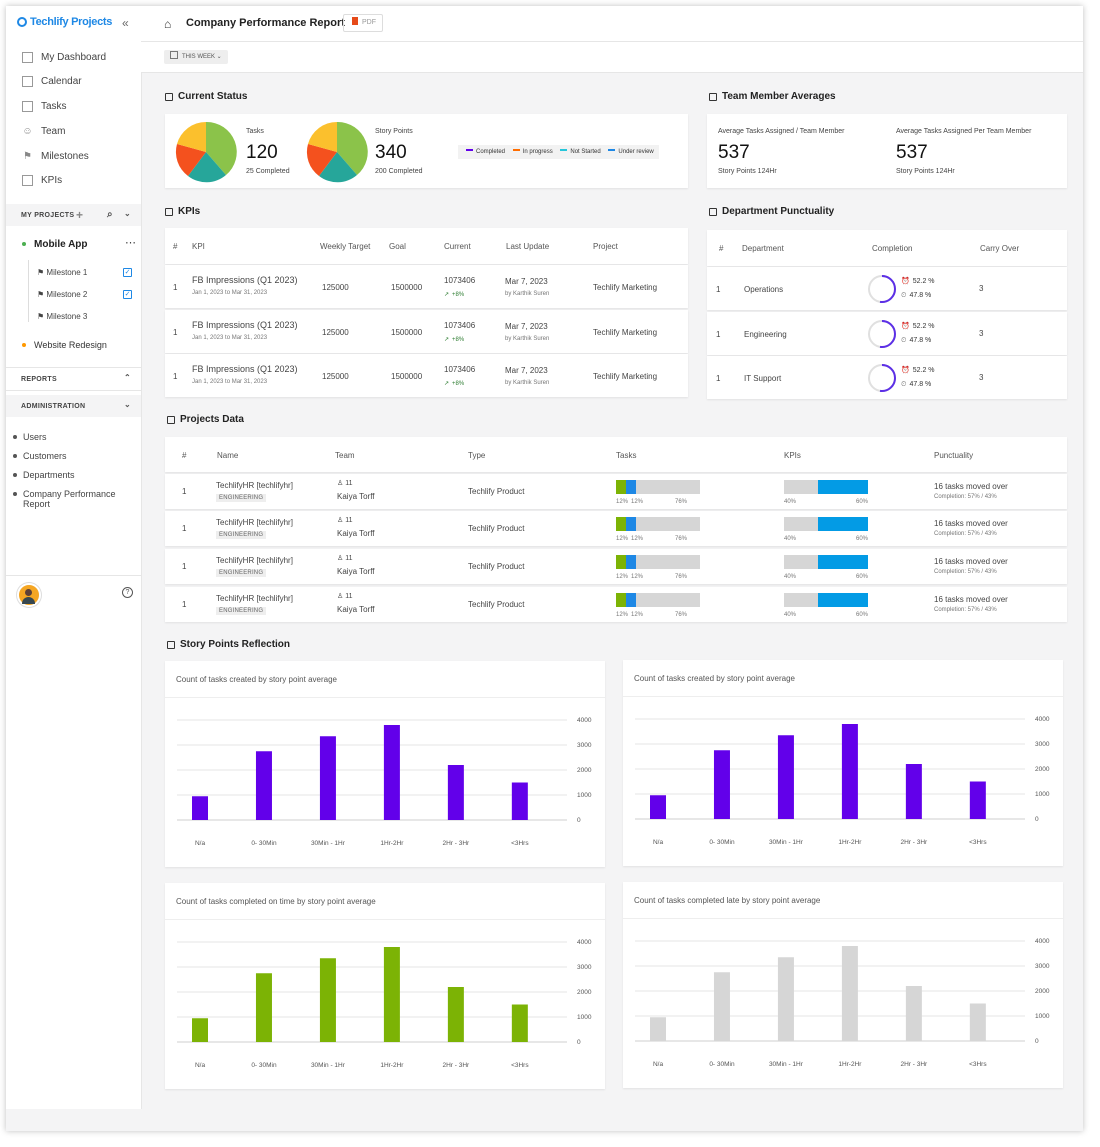 This screenshot has height=1147, width=1100. Describe the element at coordinates (1042, 744) in the screenshot. I see `y-tick-label: 3000` at that location.